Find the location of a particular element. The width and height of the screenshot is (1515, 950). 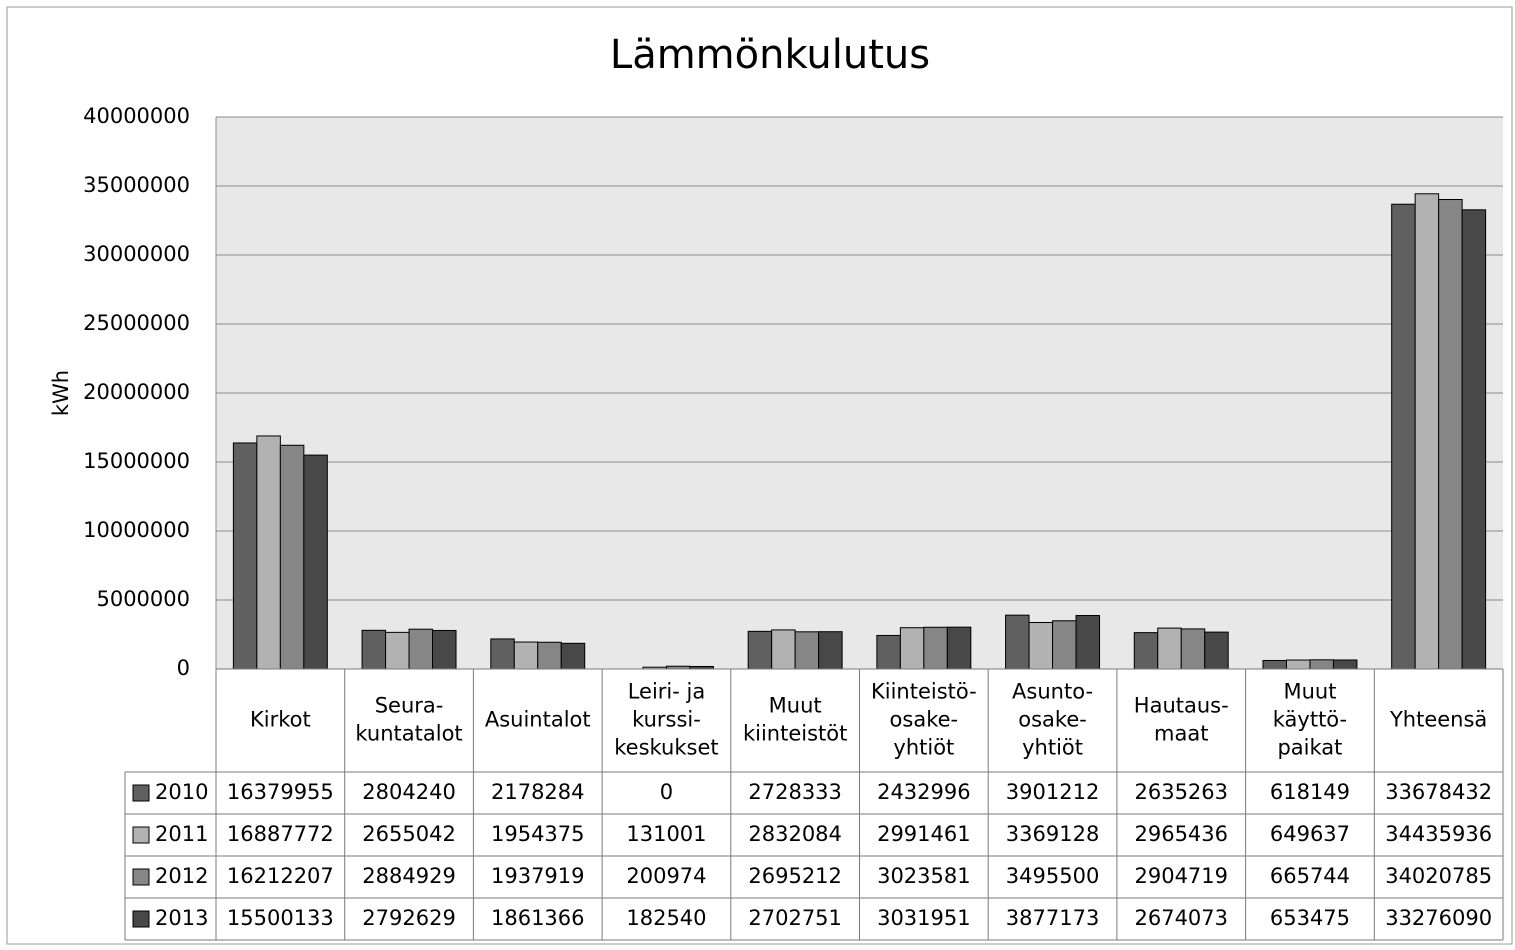

x-tick-label: osake- is located at coordinates (1052, 720).